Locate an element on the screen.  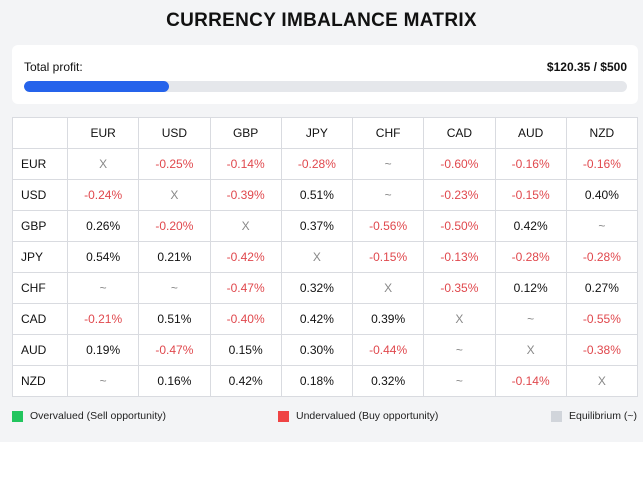
matrix-cell: 0.26% is located at coordinates (103, 226).